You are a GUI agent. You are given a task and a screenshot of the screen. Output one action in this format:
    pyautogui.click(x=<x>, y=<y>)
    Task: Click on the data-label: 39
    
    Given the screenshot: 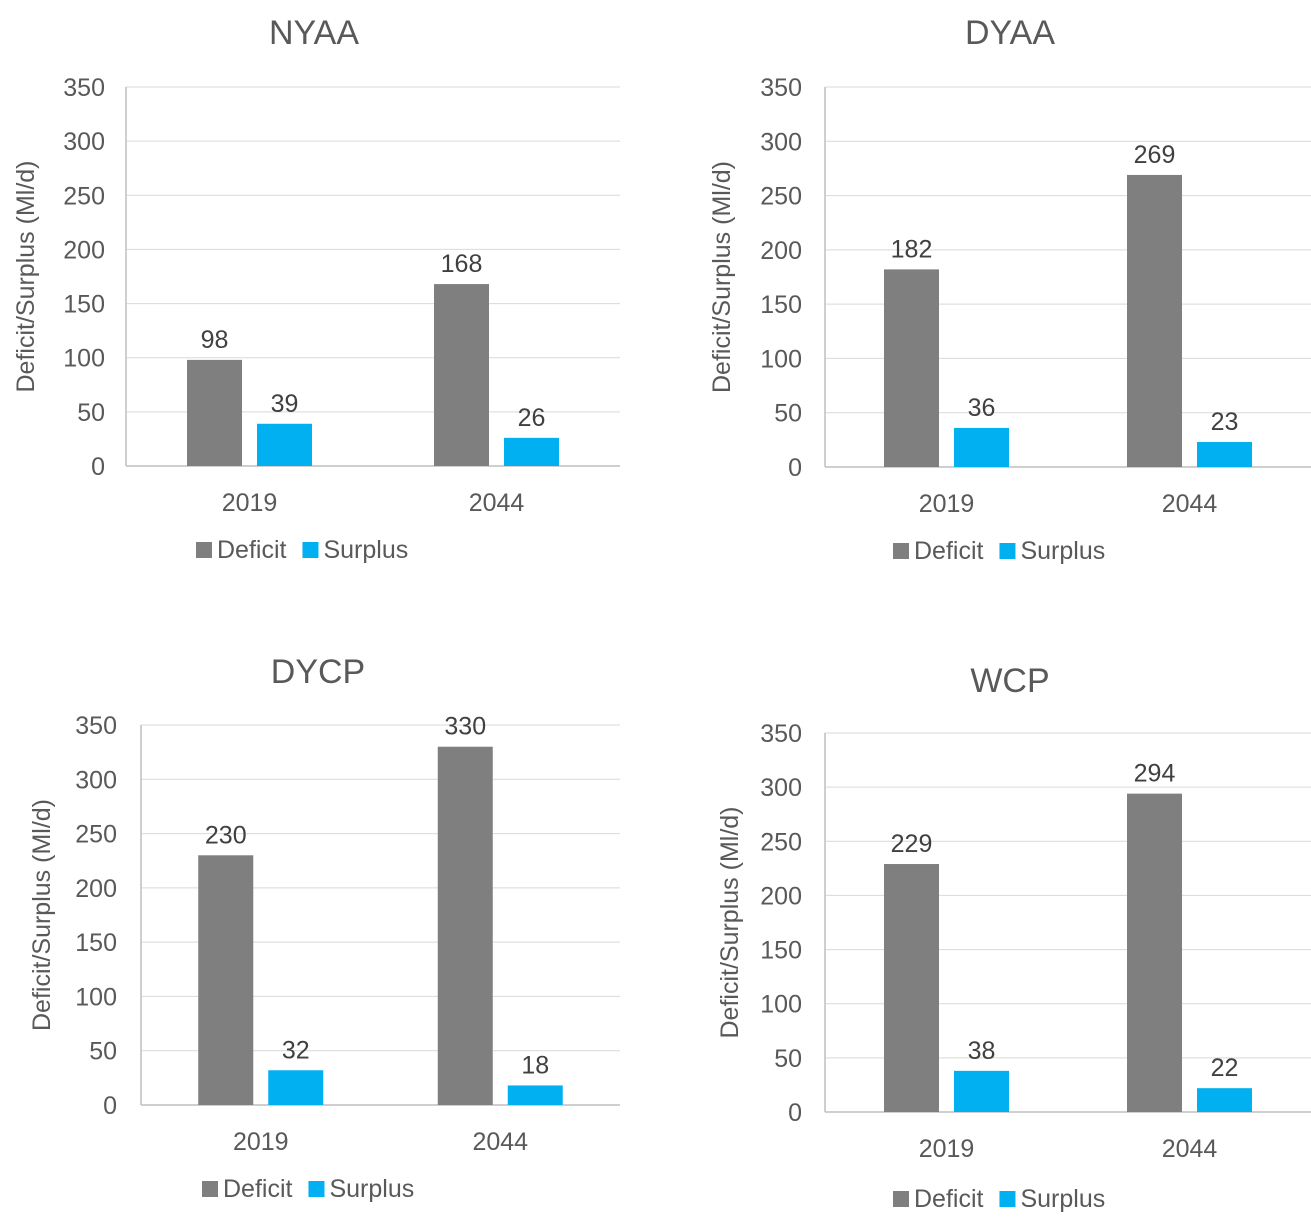 What is the action you would take?
    pyautogui.click(x=285, y=404)
    